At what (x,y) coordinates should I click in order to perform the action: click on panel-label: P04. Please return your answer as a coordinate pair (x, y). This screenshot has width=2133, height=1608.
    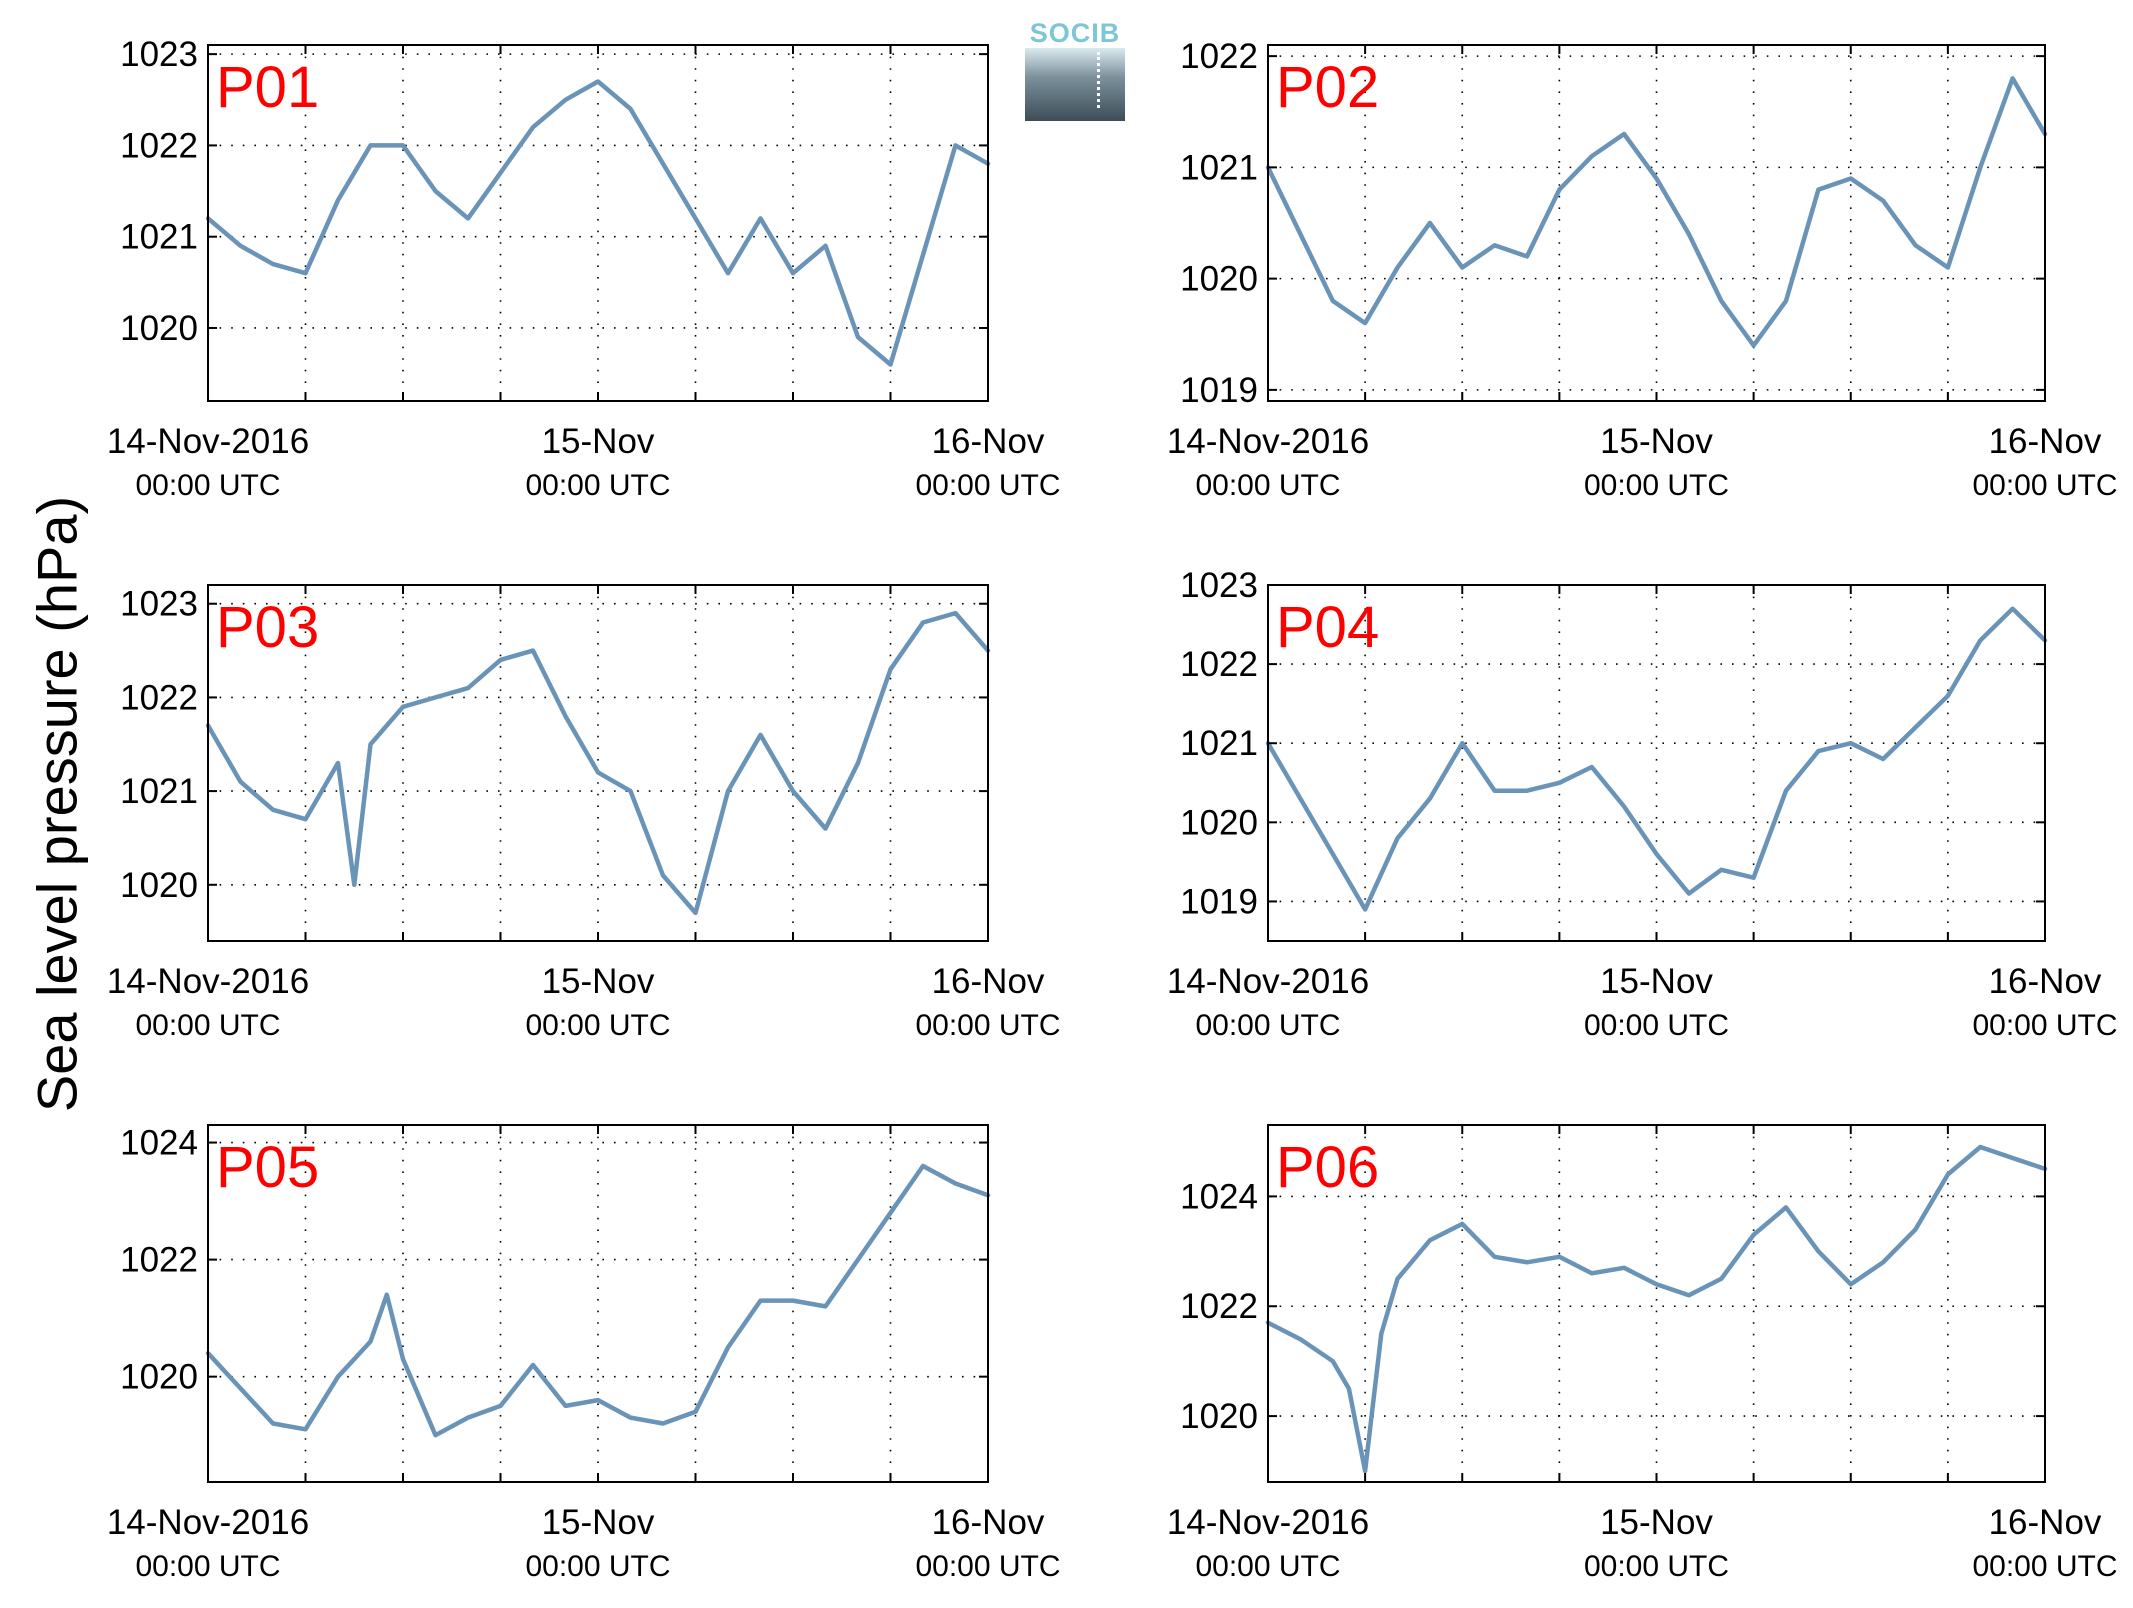
    Looking at the image, I should click on (1327, 627).